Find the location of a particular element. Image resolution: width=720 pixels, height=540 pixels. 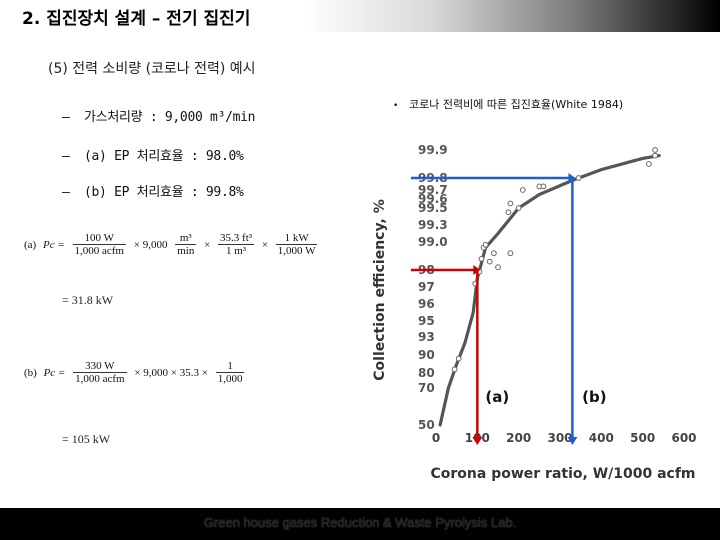

y-tick-label: 70 is located at coordinates (426, 388).